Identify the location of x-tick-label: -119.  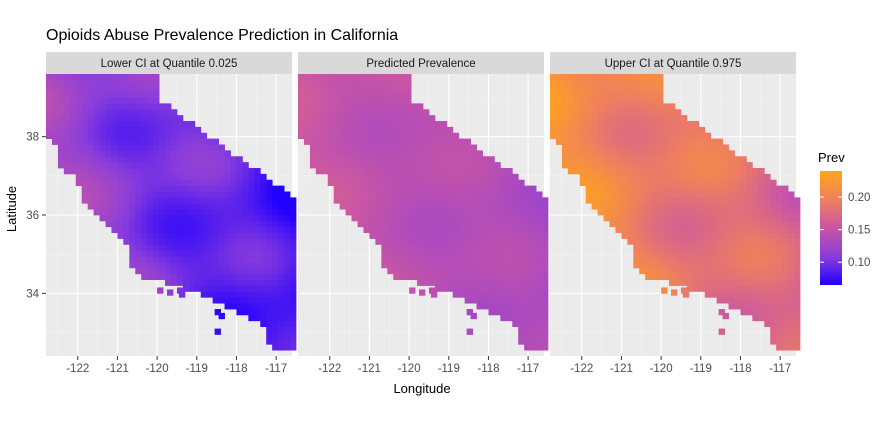
(701, 369).